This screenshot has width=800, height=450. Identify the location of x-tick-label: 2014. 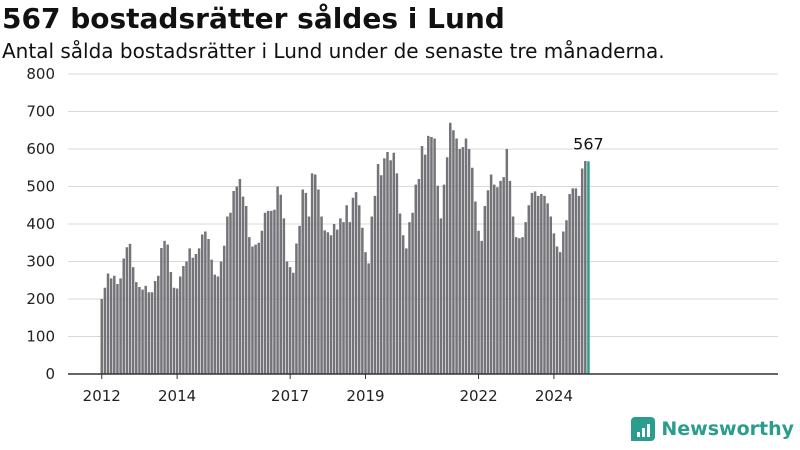
(177, 396).